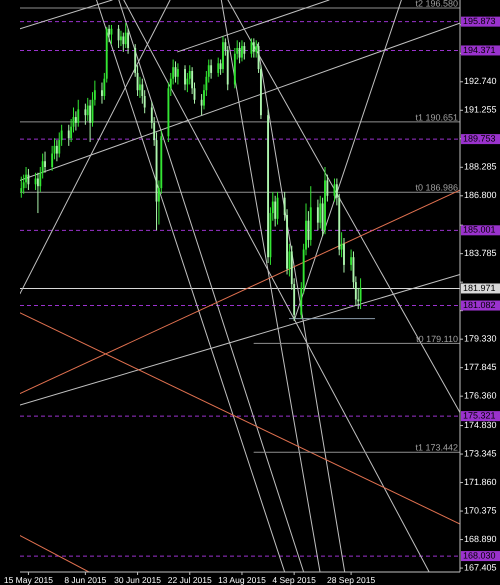  What do you see at coordinates (480, 253) in the screenshot?
I see `y-tick-label: 183.785` at bounding box center [480, 253].